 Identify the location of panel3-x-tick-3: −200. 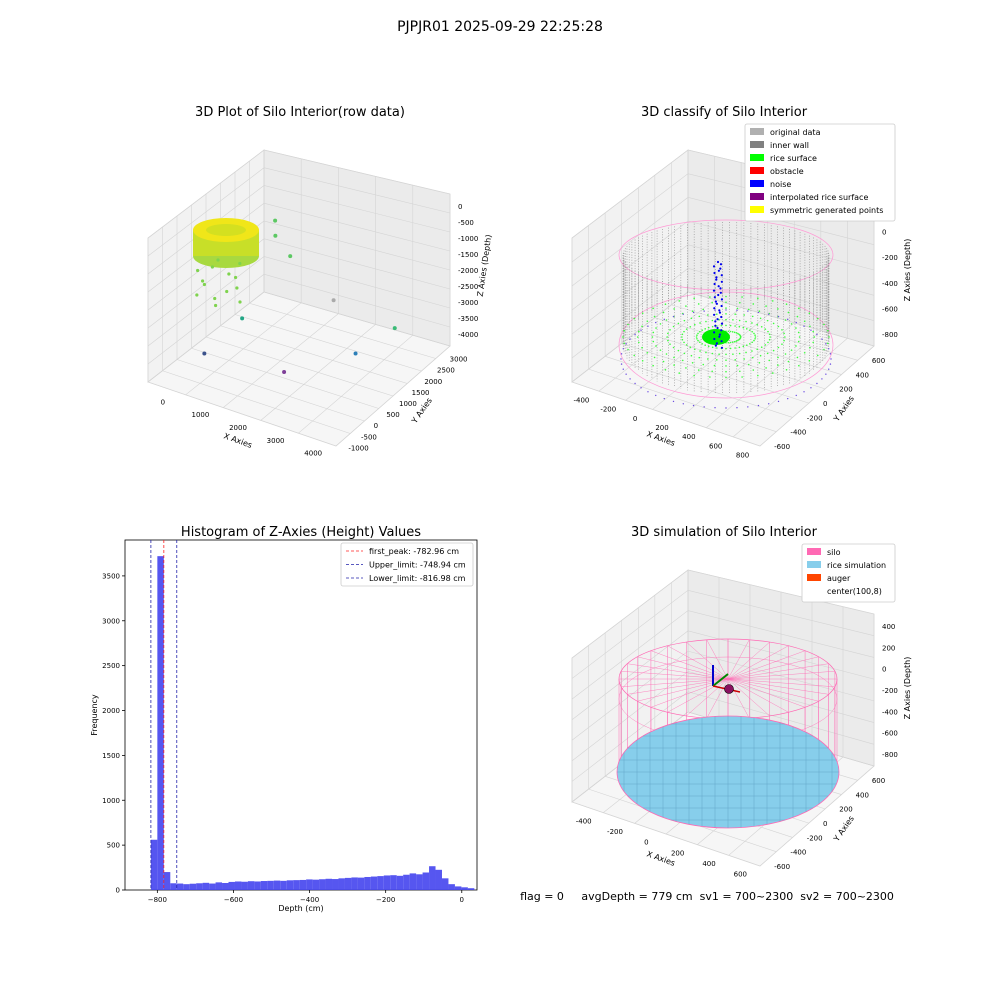
(385, 900).